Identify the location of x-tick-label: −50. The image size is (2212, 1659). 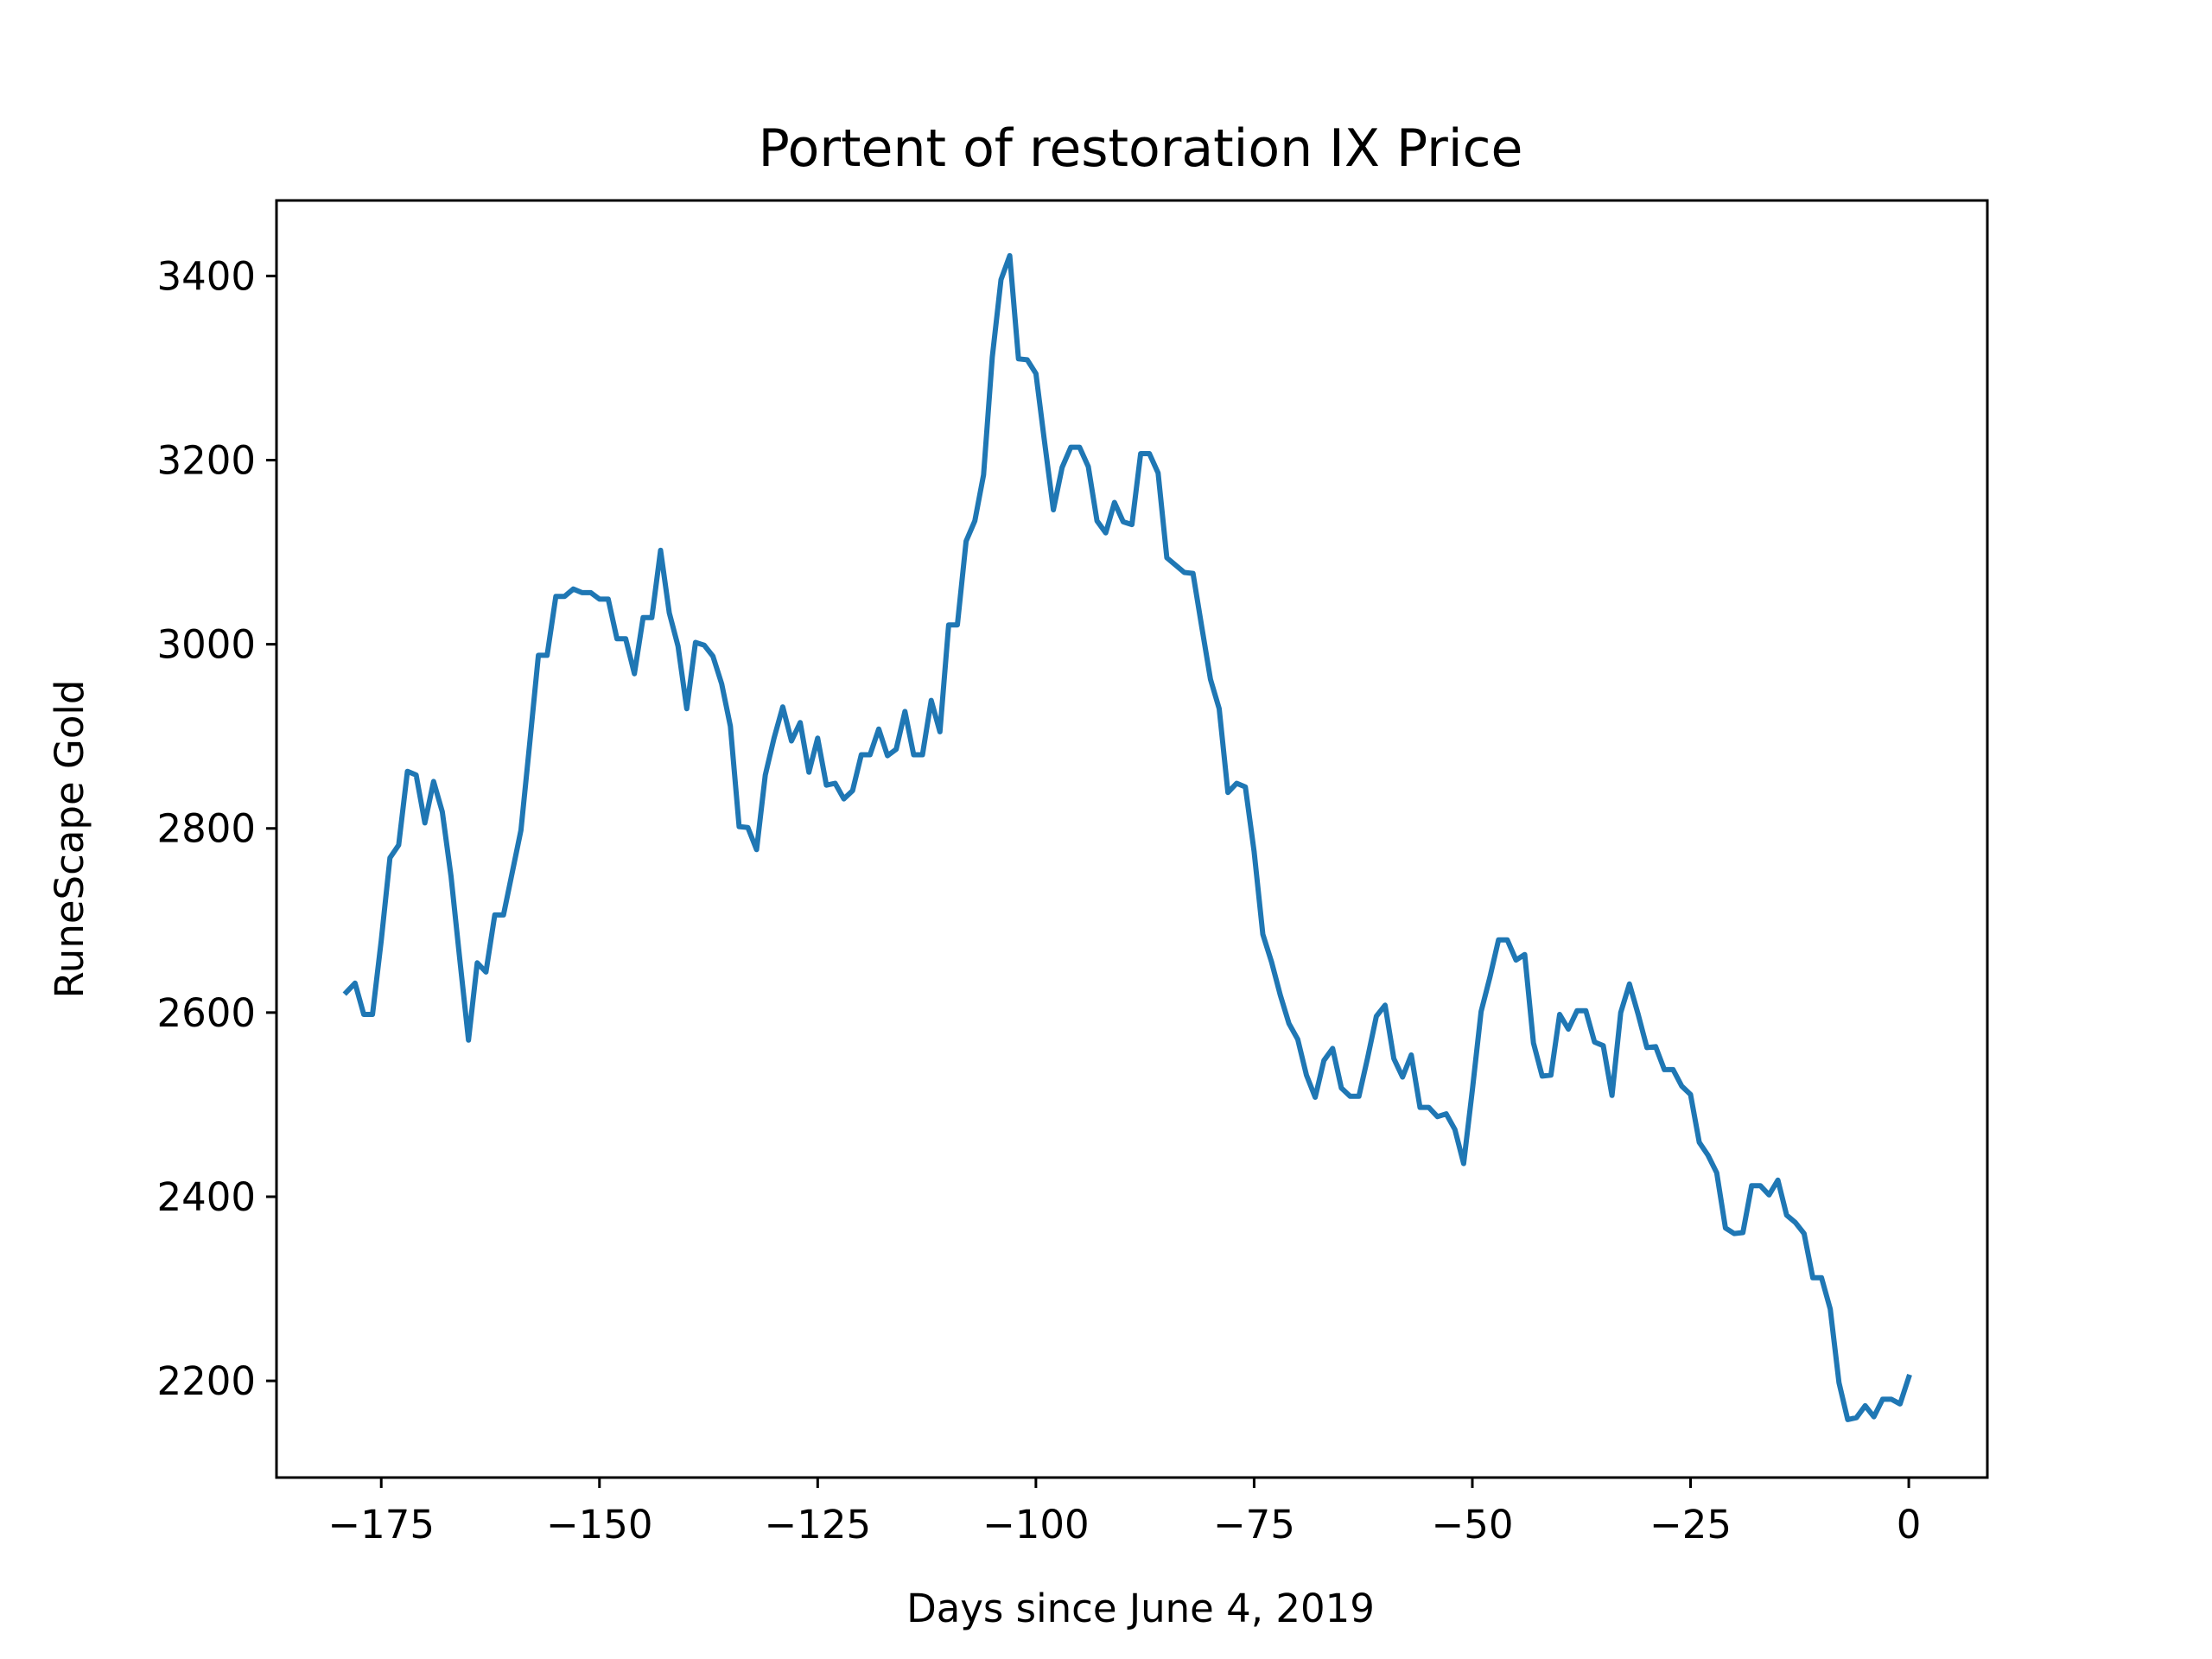
(1472, 1525).